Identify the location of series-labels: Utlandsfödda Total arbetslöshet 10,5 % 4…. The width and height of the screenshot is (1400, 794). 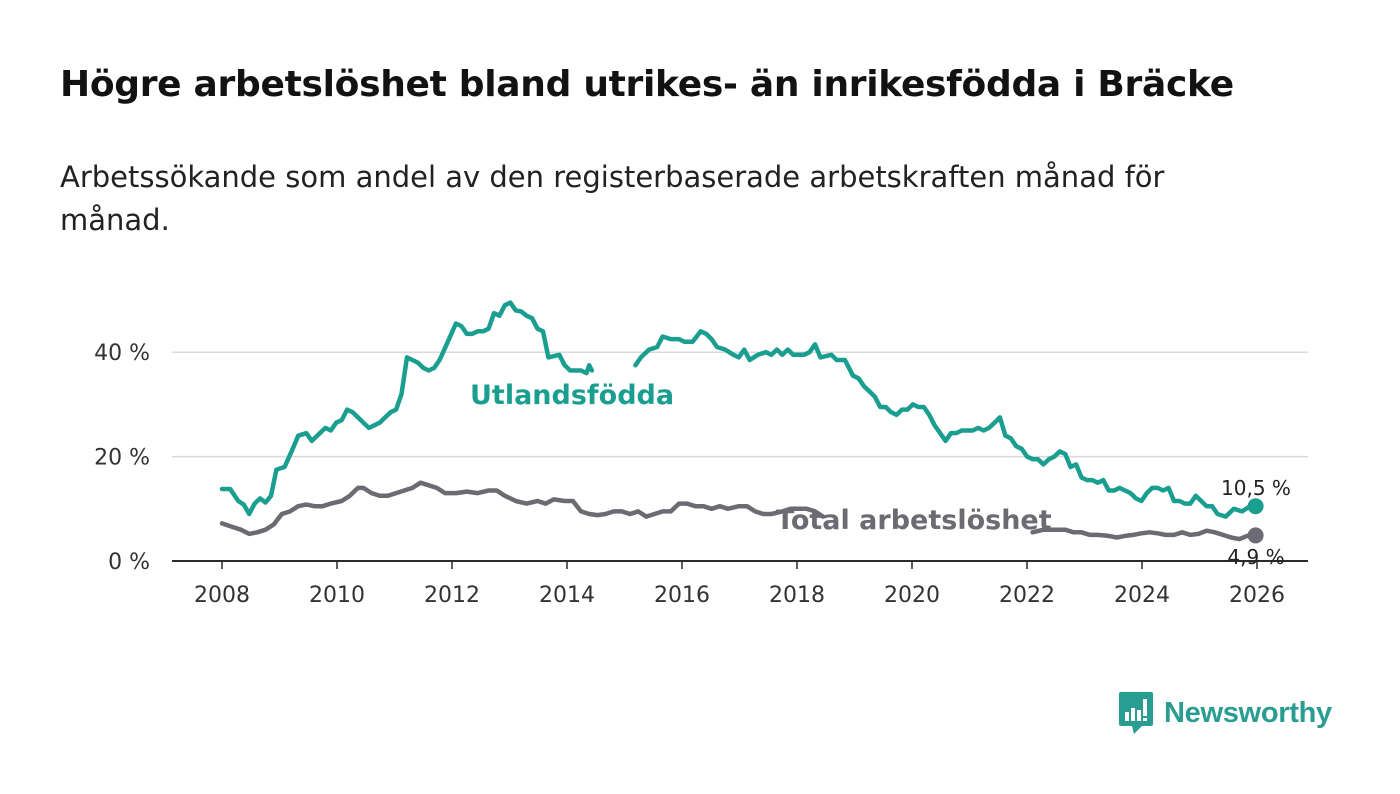
(880, 474).